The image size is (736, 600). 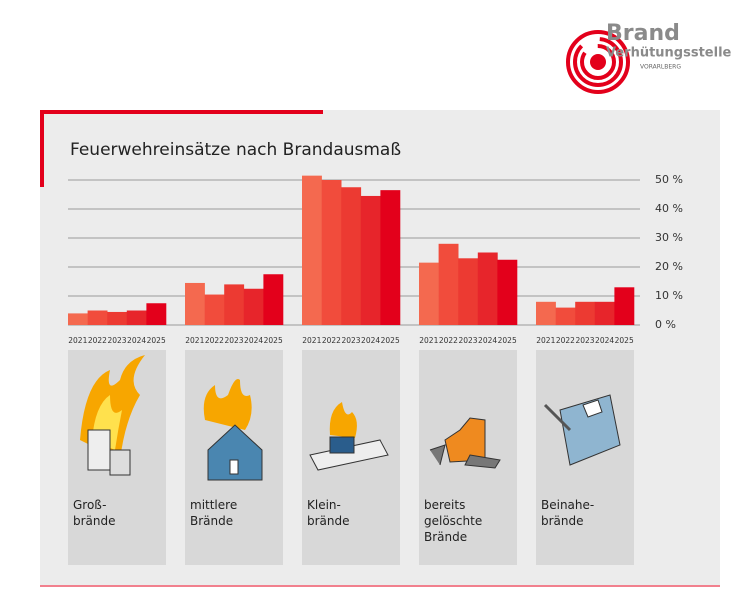 What do you see at coordinates (669, 179) in the screenshot?
I see `y-tick-label: 50 %` at bounding box center [669, 179].